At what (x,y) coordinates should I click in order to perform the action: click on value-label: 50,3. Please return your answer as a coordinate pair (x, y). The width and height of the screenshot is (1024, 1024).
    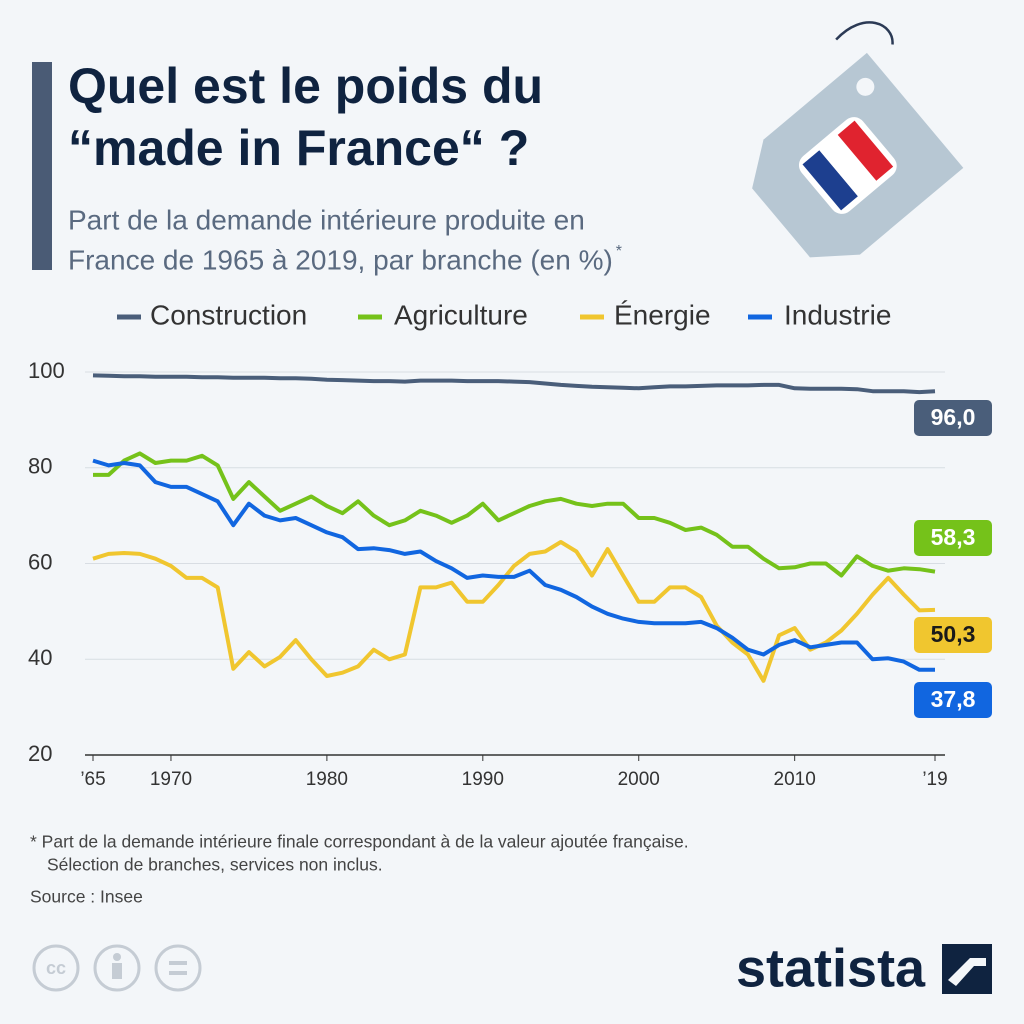
    Looking at the image, I should click on (953, 634).